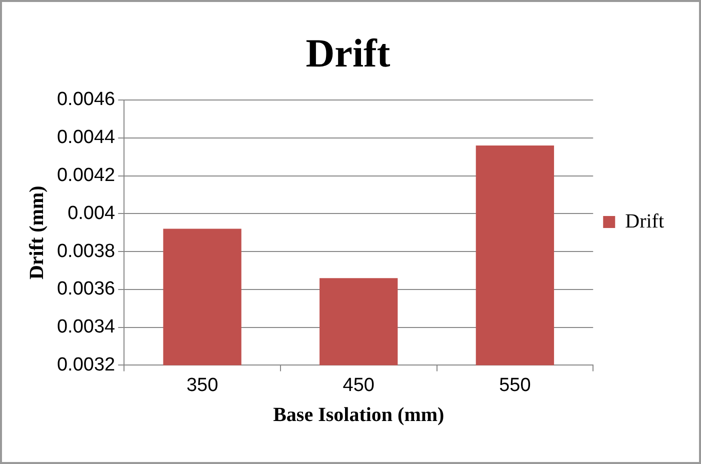 The image size is (701, 464). What do you see at coordinates (202, 385) in the screenshot?
I see `x-tick-label: 350` at bounding box center [202, 385].